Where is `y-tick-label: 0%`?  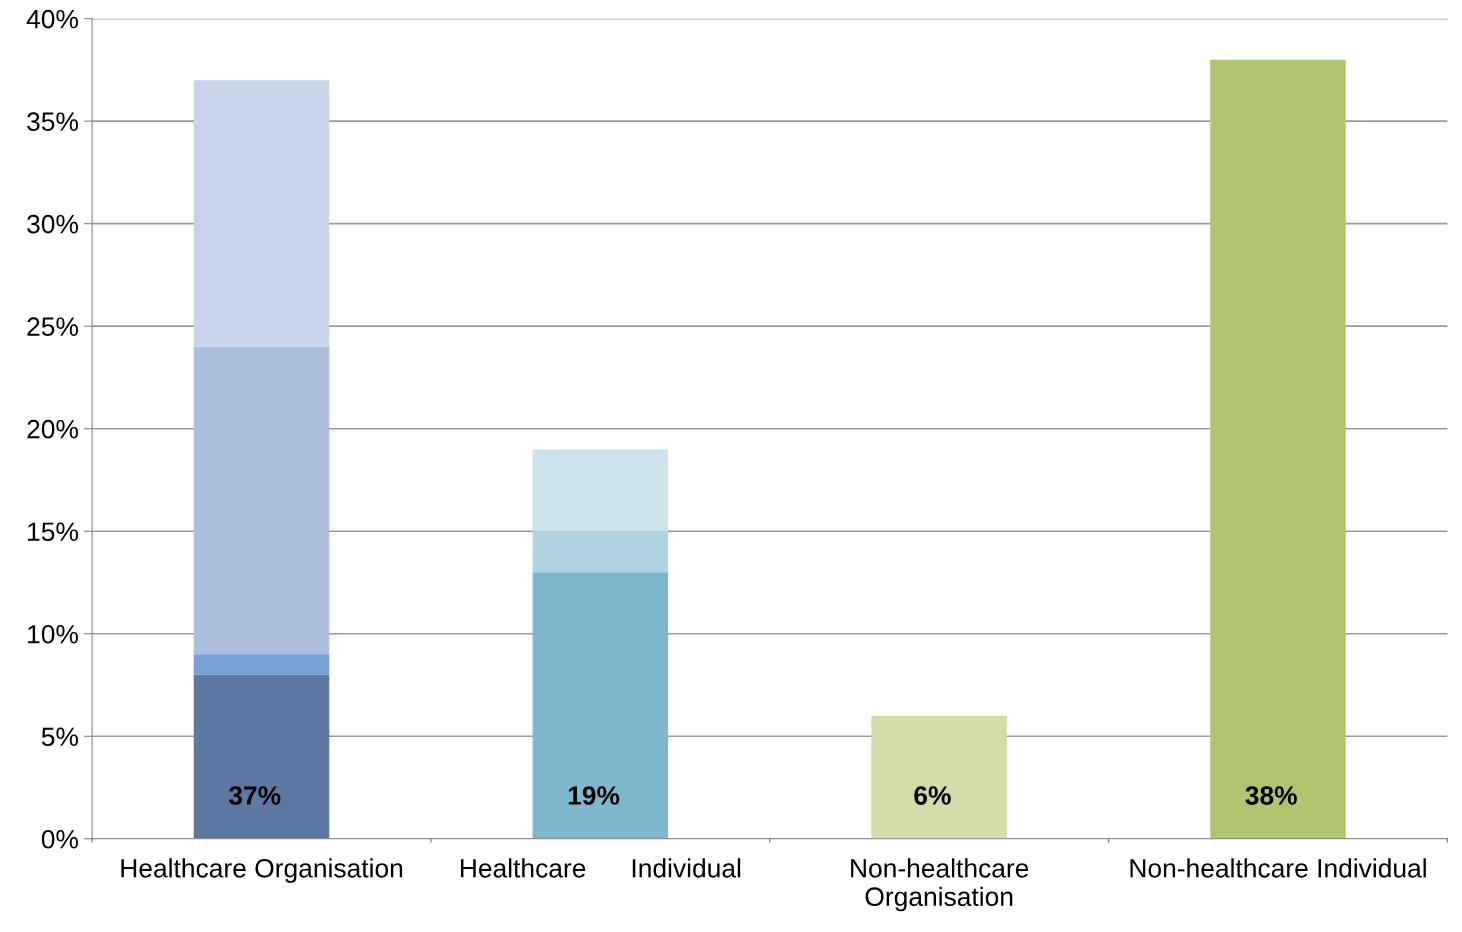 y-tick-label: 0% is located at coordinates (59, 839).